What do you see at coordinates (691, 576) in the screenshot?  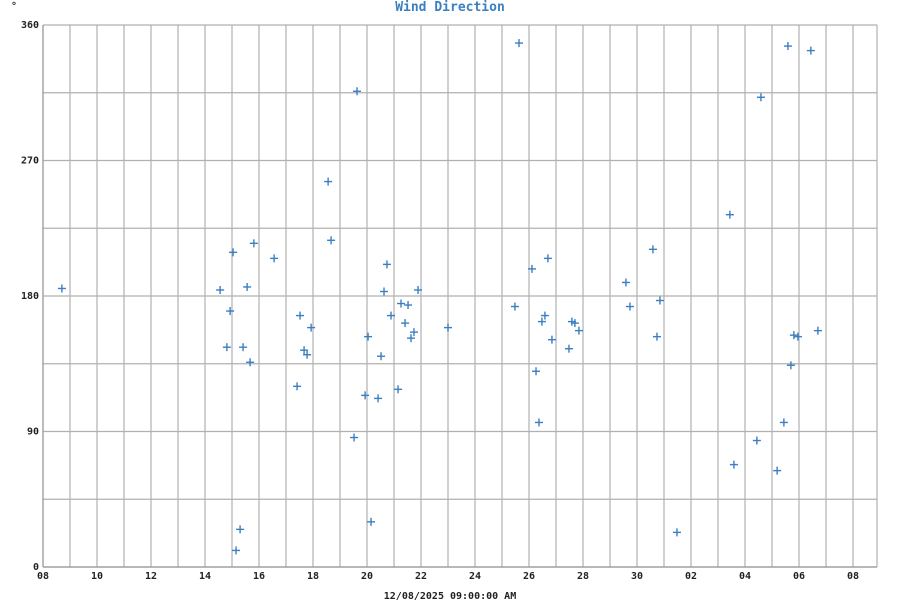 I see `x-tick-label: 02` at bounding box center [691, 576].